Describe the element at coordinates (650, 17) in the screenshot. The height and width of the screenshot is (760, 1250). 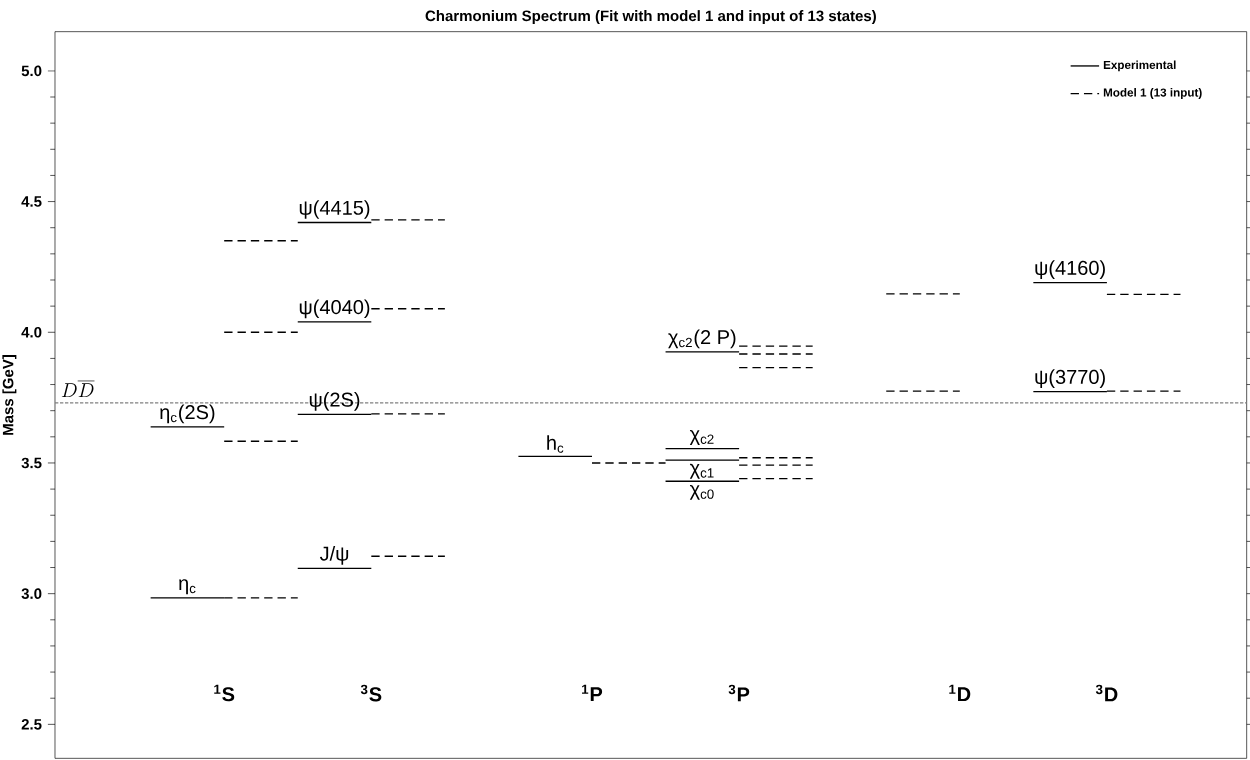
I see `chart-title: Charmonium Spectrum (Fit with model 1 and input of 13 states)` at that location.